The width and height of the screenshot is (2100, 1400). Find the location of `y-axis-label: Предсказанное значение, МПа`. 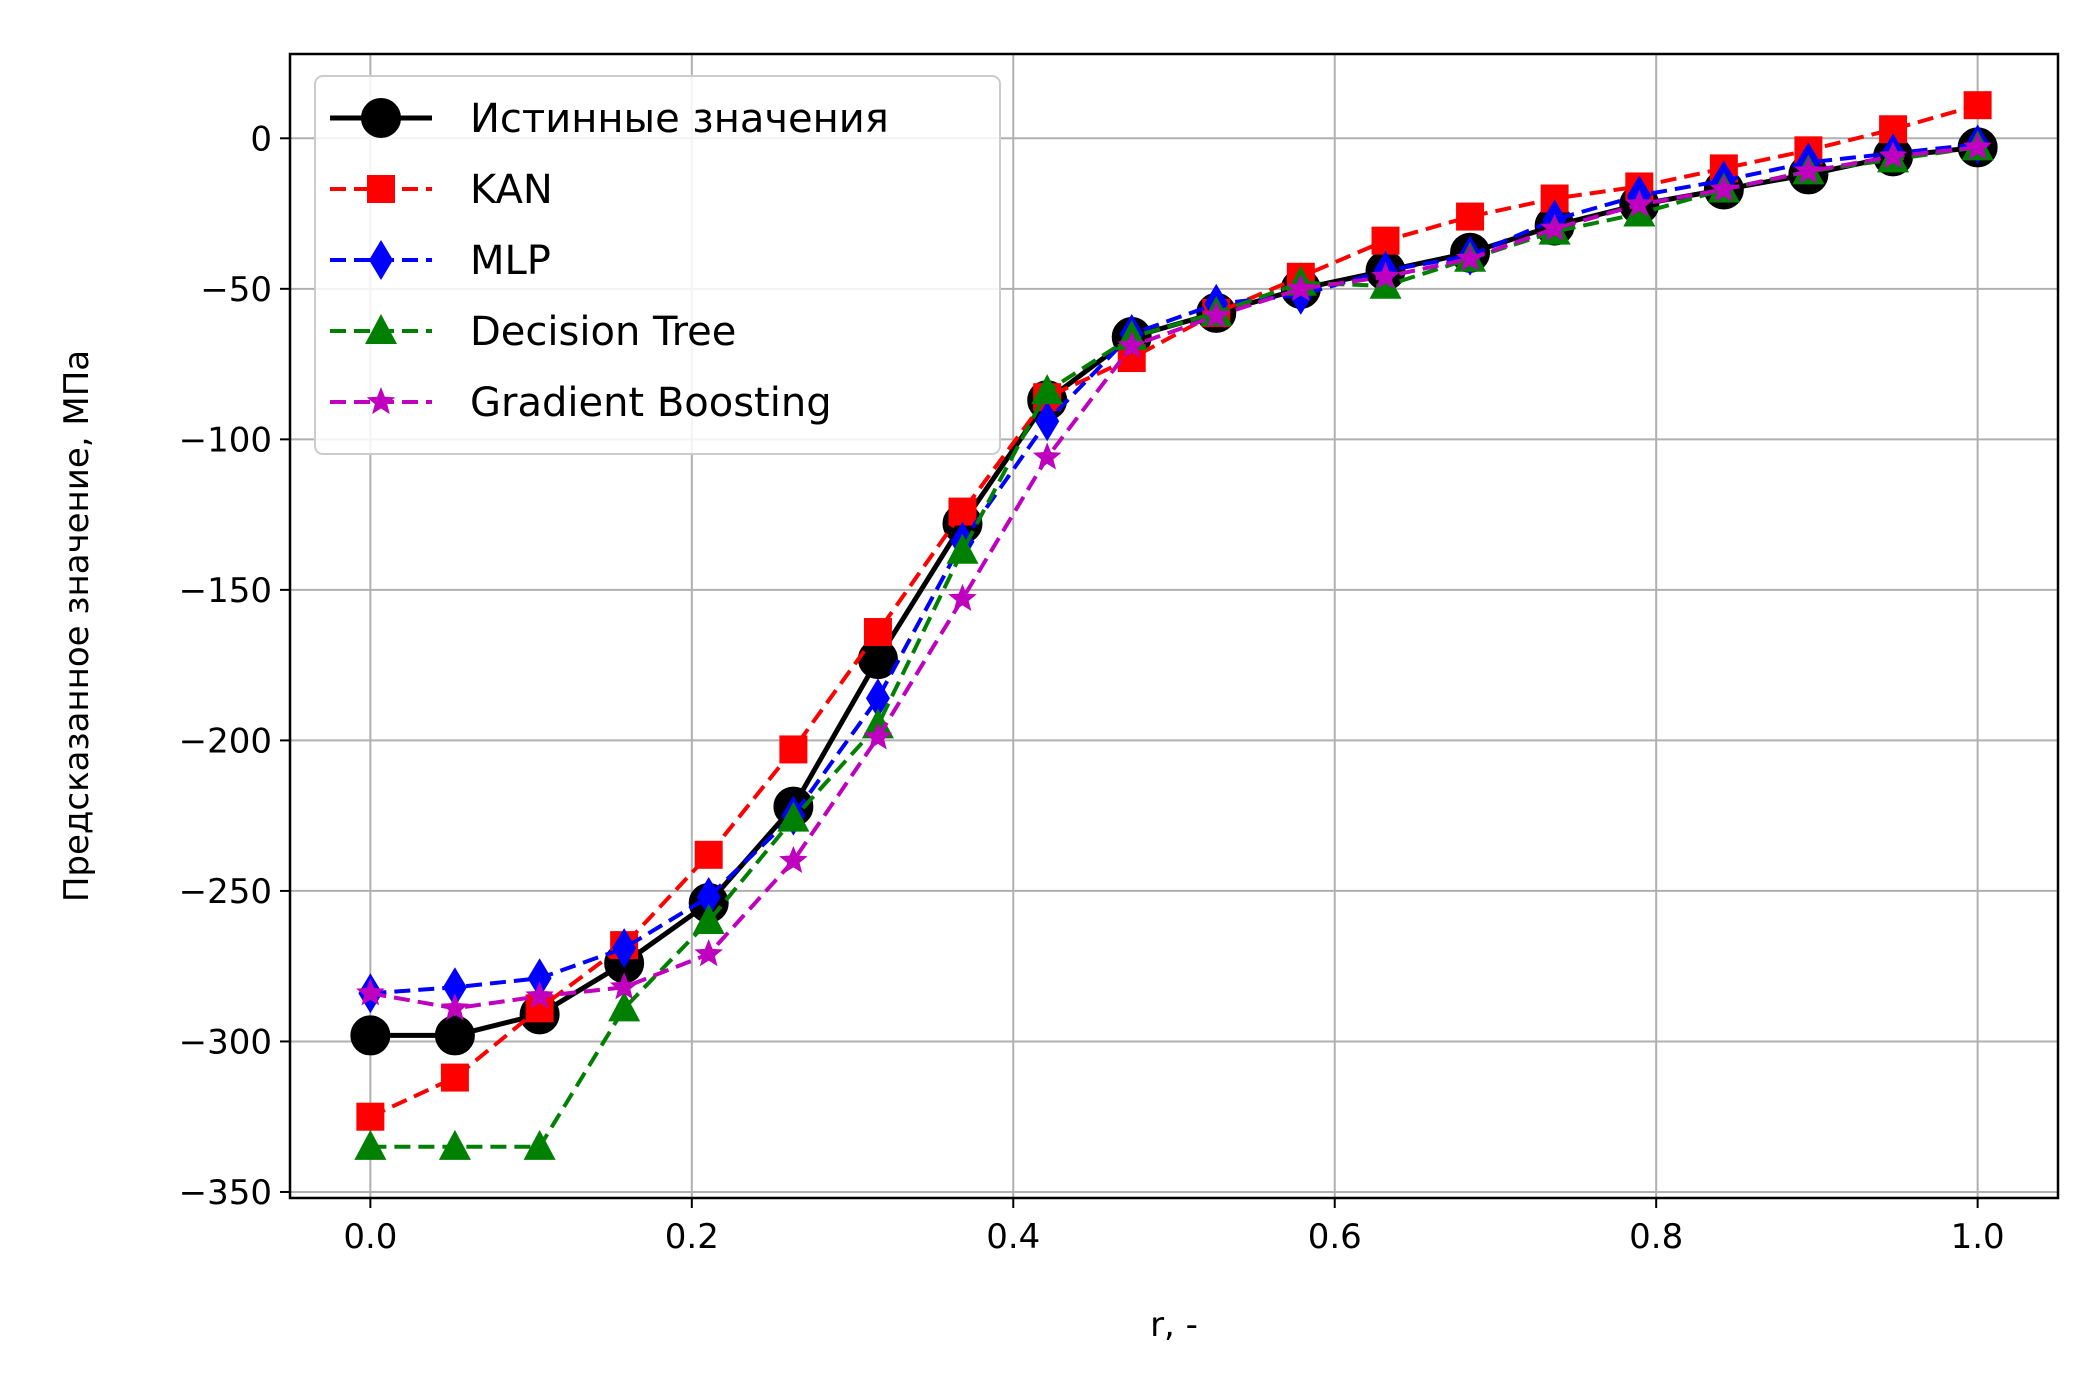

y-axis-label: Предсказанное значение, МПа is located at coordinates (77, 626).